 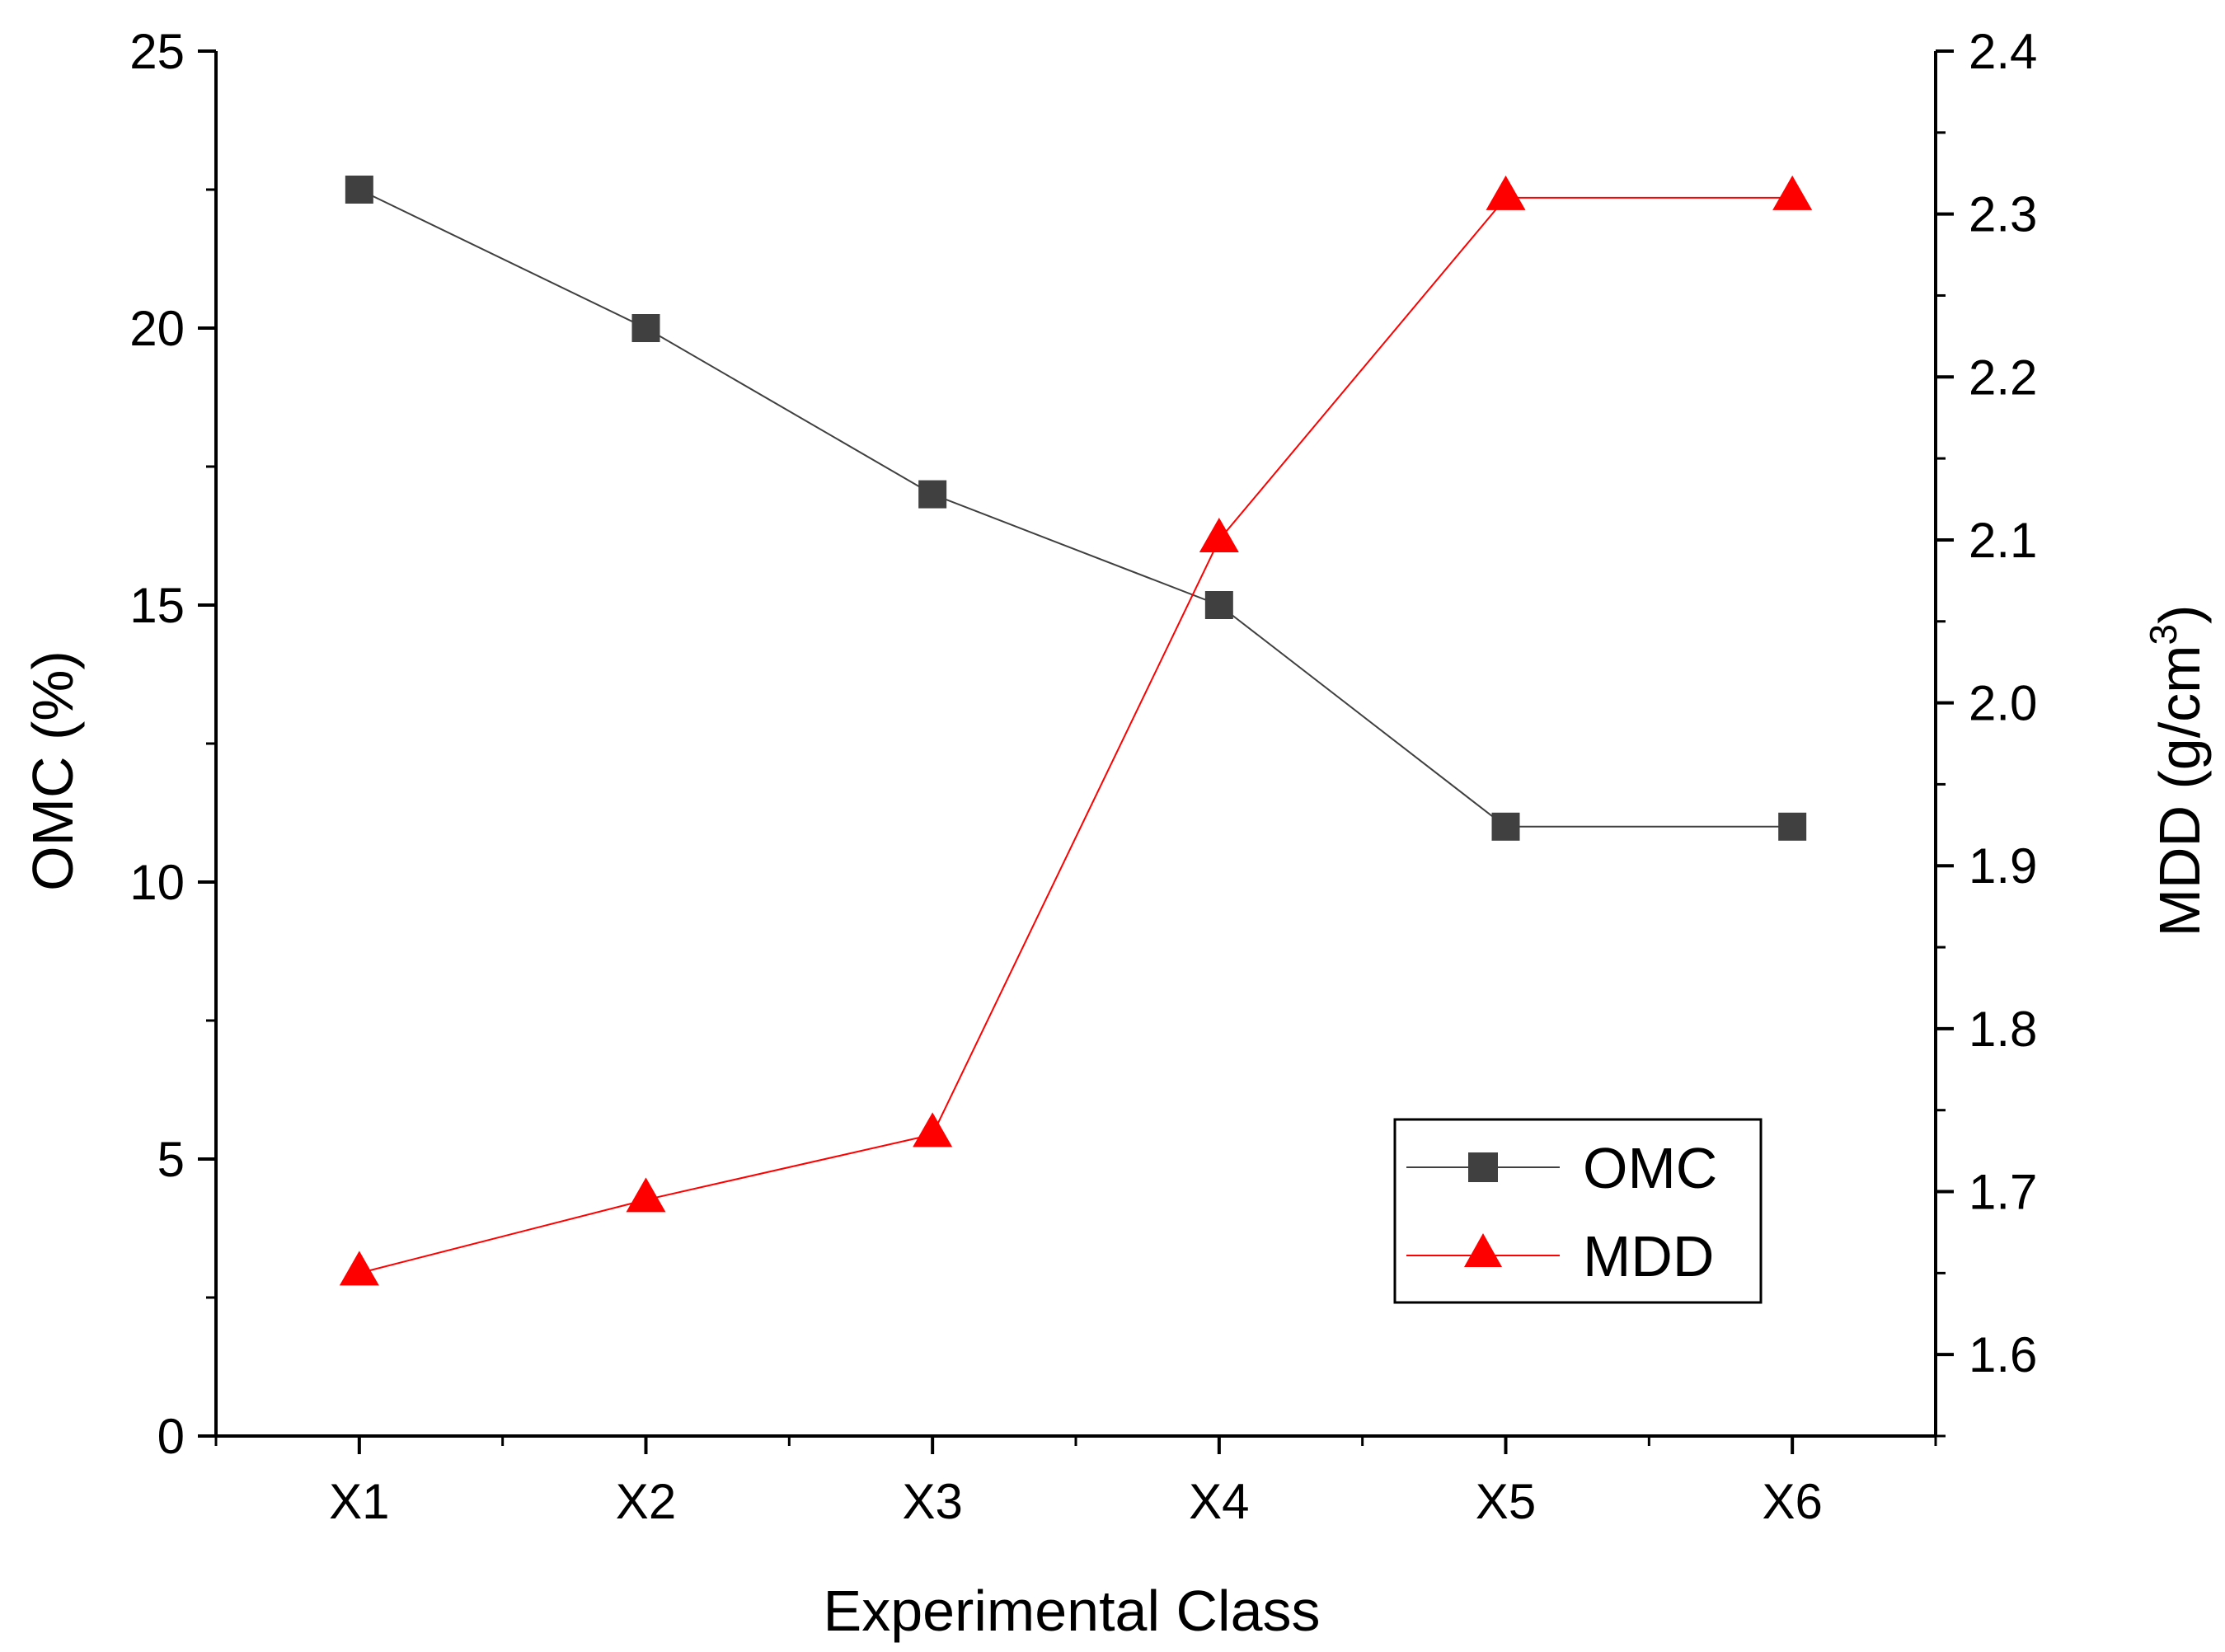 I want to click on x-tick-label: X6, so click(x=1792, y=1501).